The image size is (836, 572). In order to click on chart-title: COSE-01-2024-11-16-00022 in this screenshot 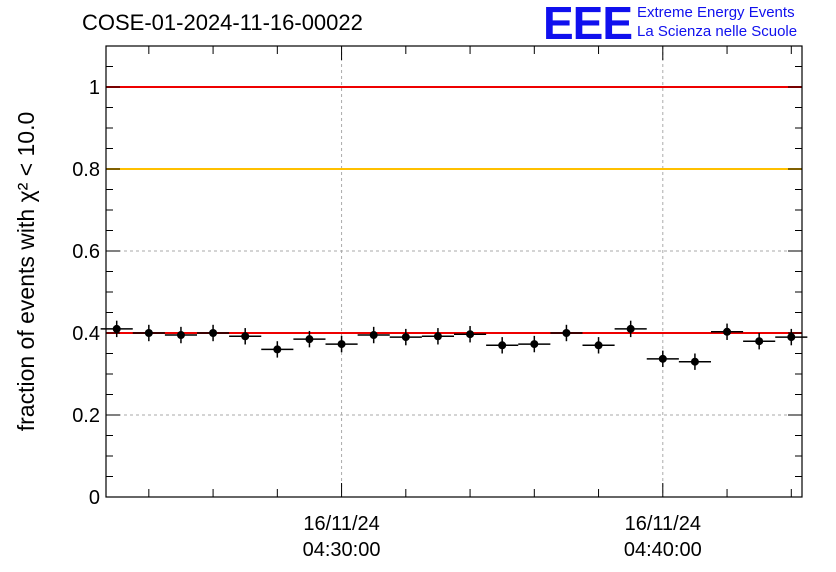, I will do `click(222, 22)`.